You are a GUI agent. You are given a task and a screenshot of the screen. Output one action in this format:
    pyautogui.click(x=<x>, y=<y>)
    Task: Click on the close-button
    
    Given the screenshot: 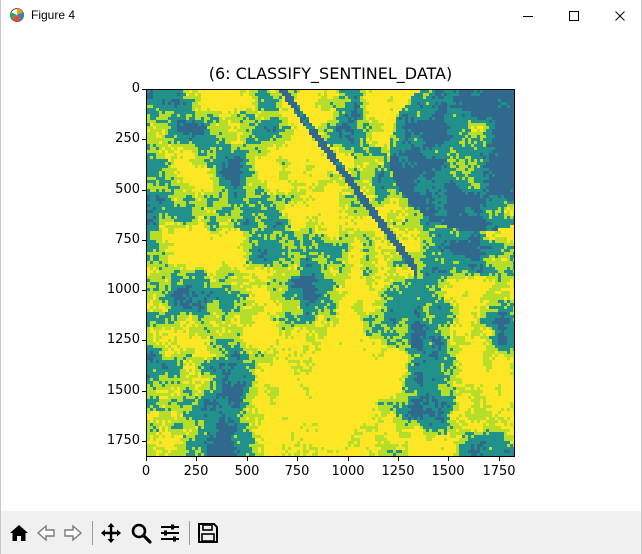 What is the action you would take?
    pyautogui.click(x=619, y=15)
    